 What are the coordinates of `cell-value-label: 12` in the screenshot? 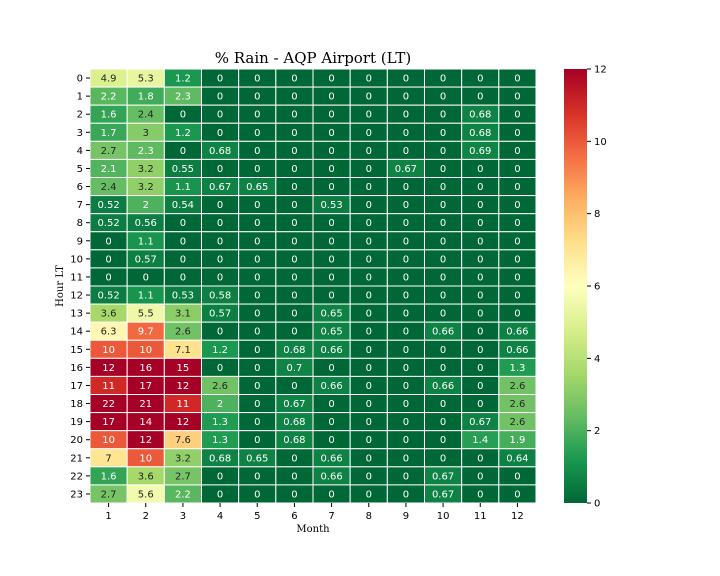 It's located at (183, 422).